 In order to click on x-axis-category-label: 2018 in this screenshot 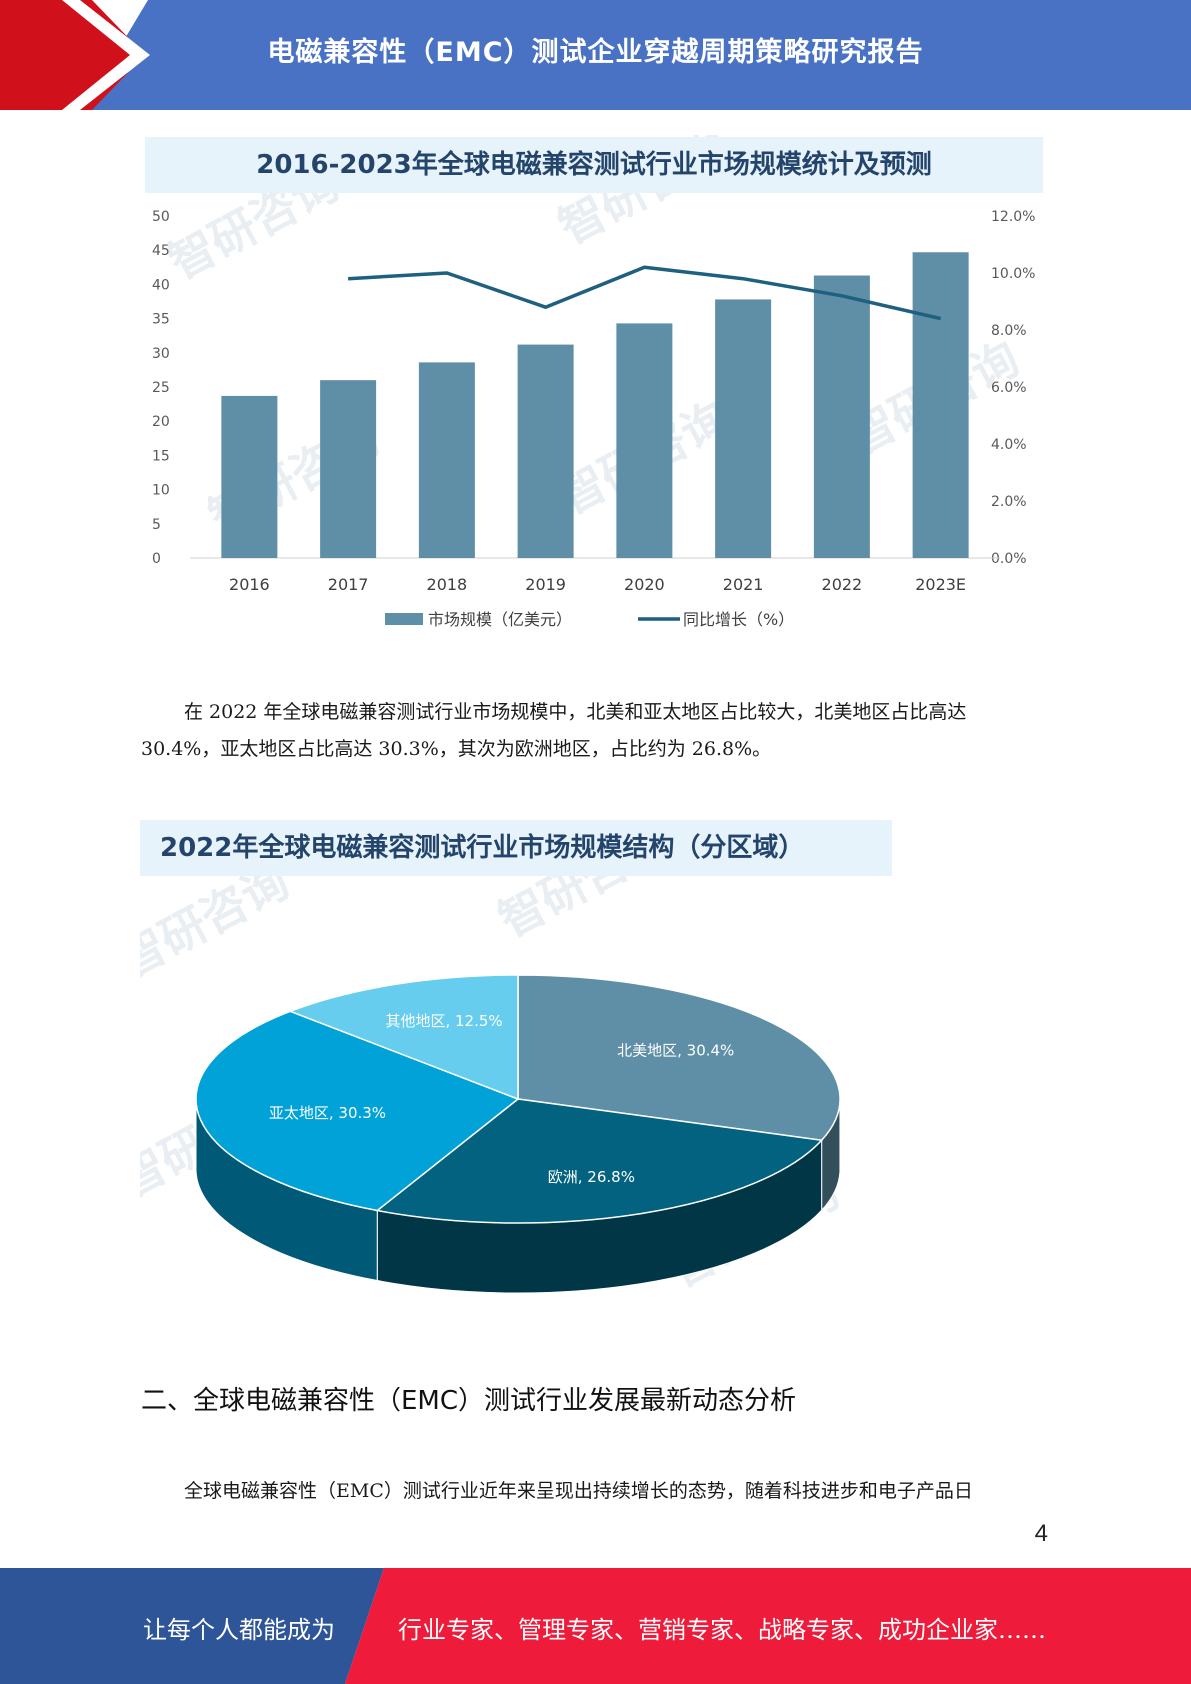, I will do `click(447, 584)`.